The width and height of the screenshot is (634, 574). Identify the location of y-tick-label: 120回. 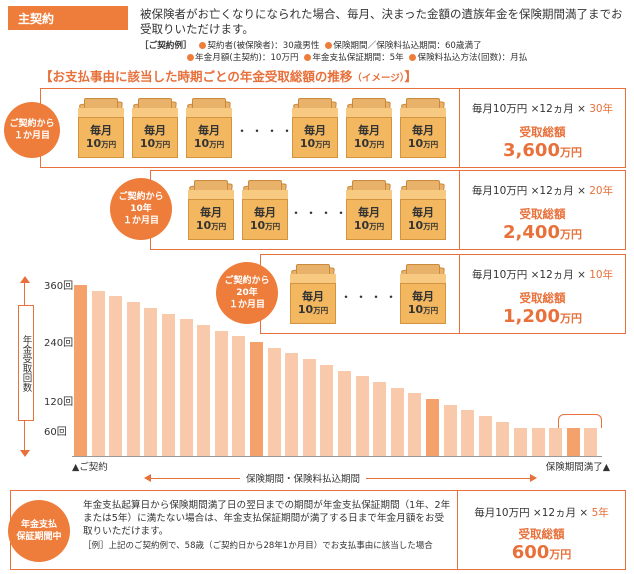
(59, 402).